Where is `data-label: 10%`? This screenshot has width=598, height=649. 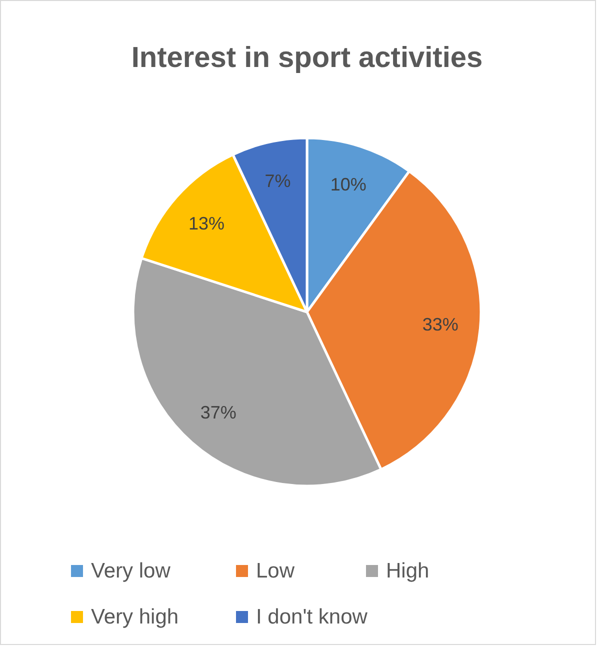
data-label: 10% is located at coordinates (348, 184).